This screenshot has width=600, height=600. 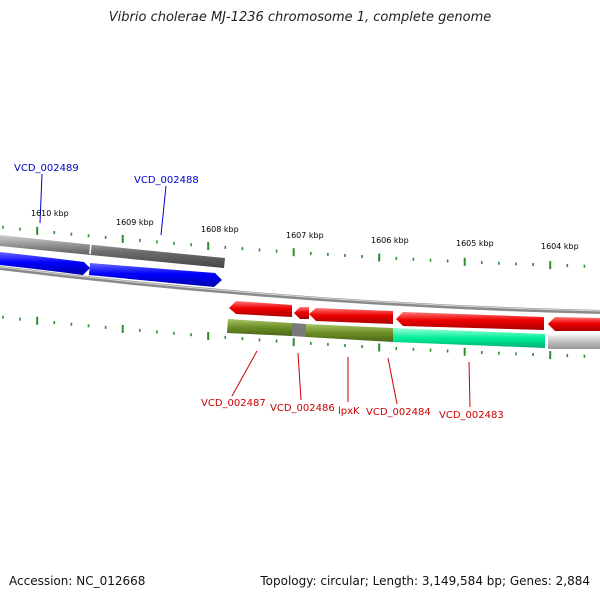 I want to click on label-VCD_002489: VCD_002489, so click(x=46, y=168).